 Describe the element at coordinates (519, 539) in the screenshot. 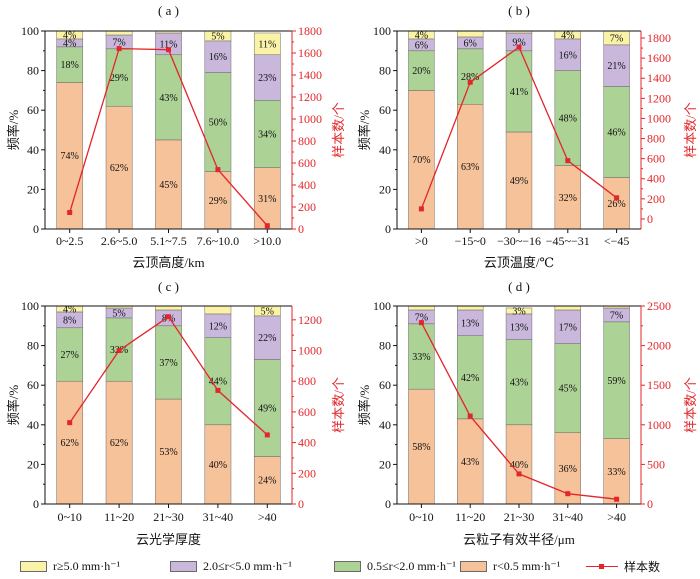

I see `x-axis-label: 云粒子有效半径/μm` at that location.